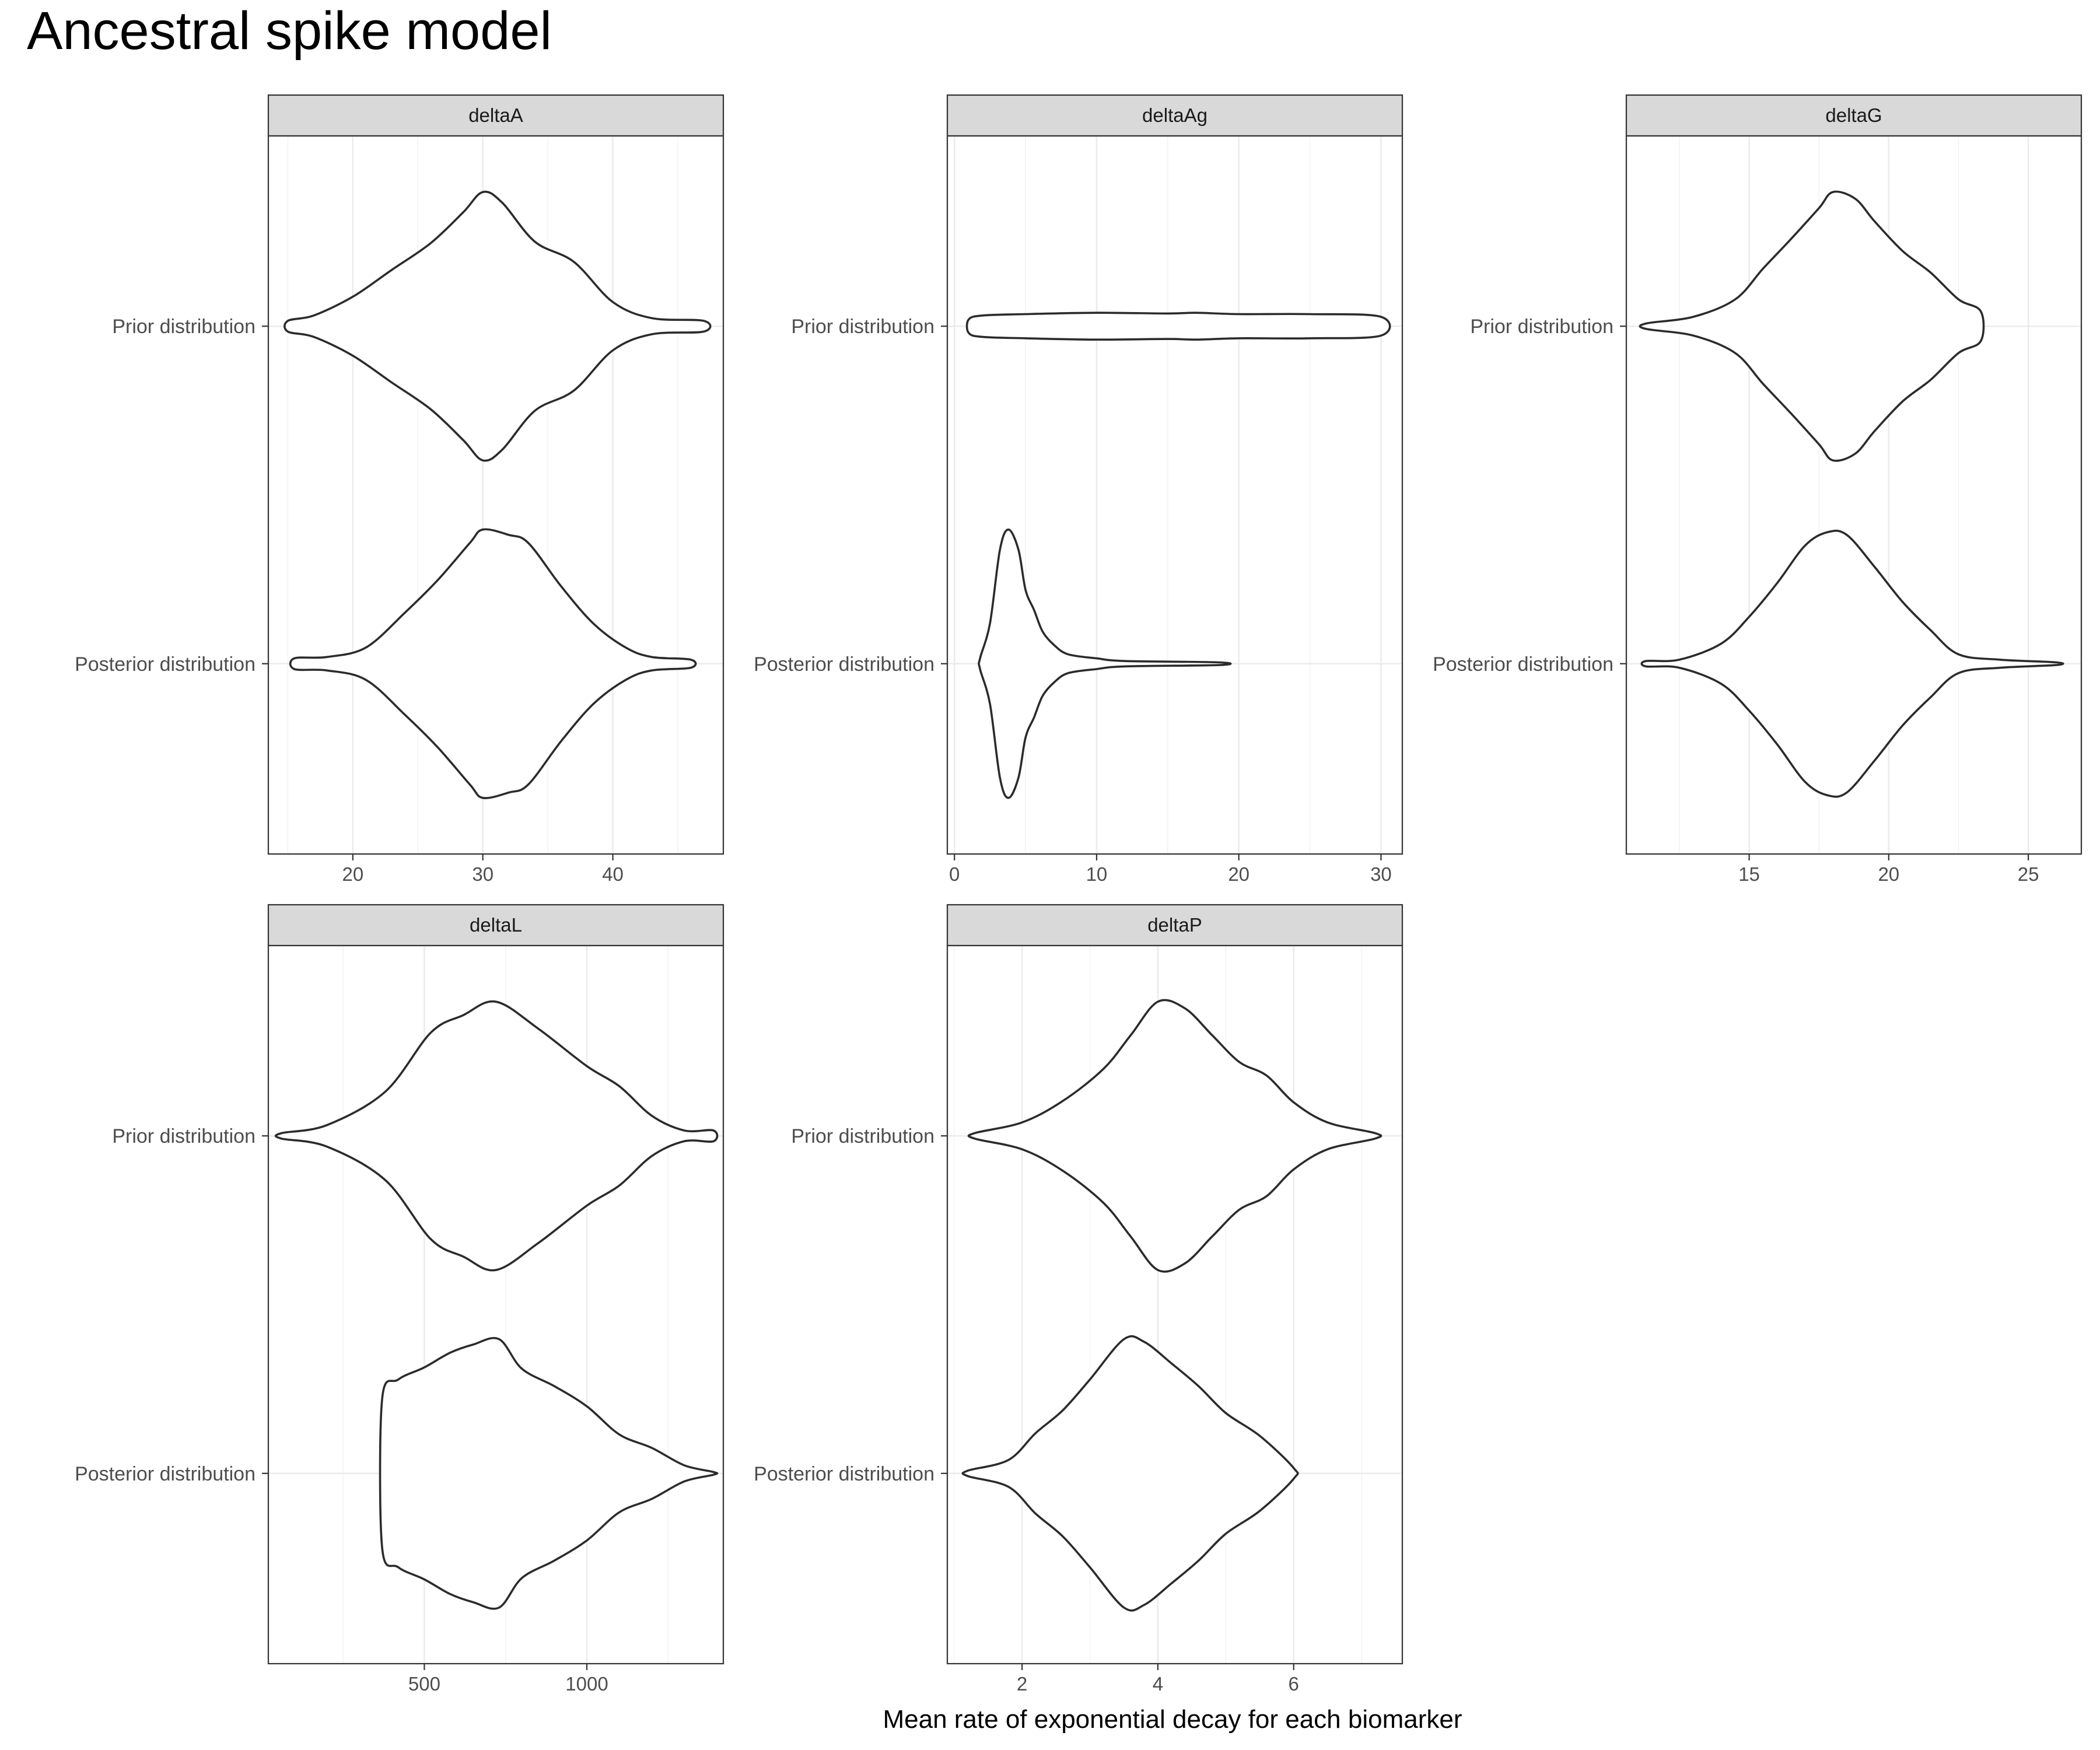  What do you see at coordinates (1749, 874) in the screenshot?
I see `x-tick-label: 15` at bounding box center [1749, 874].